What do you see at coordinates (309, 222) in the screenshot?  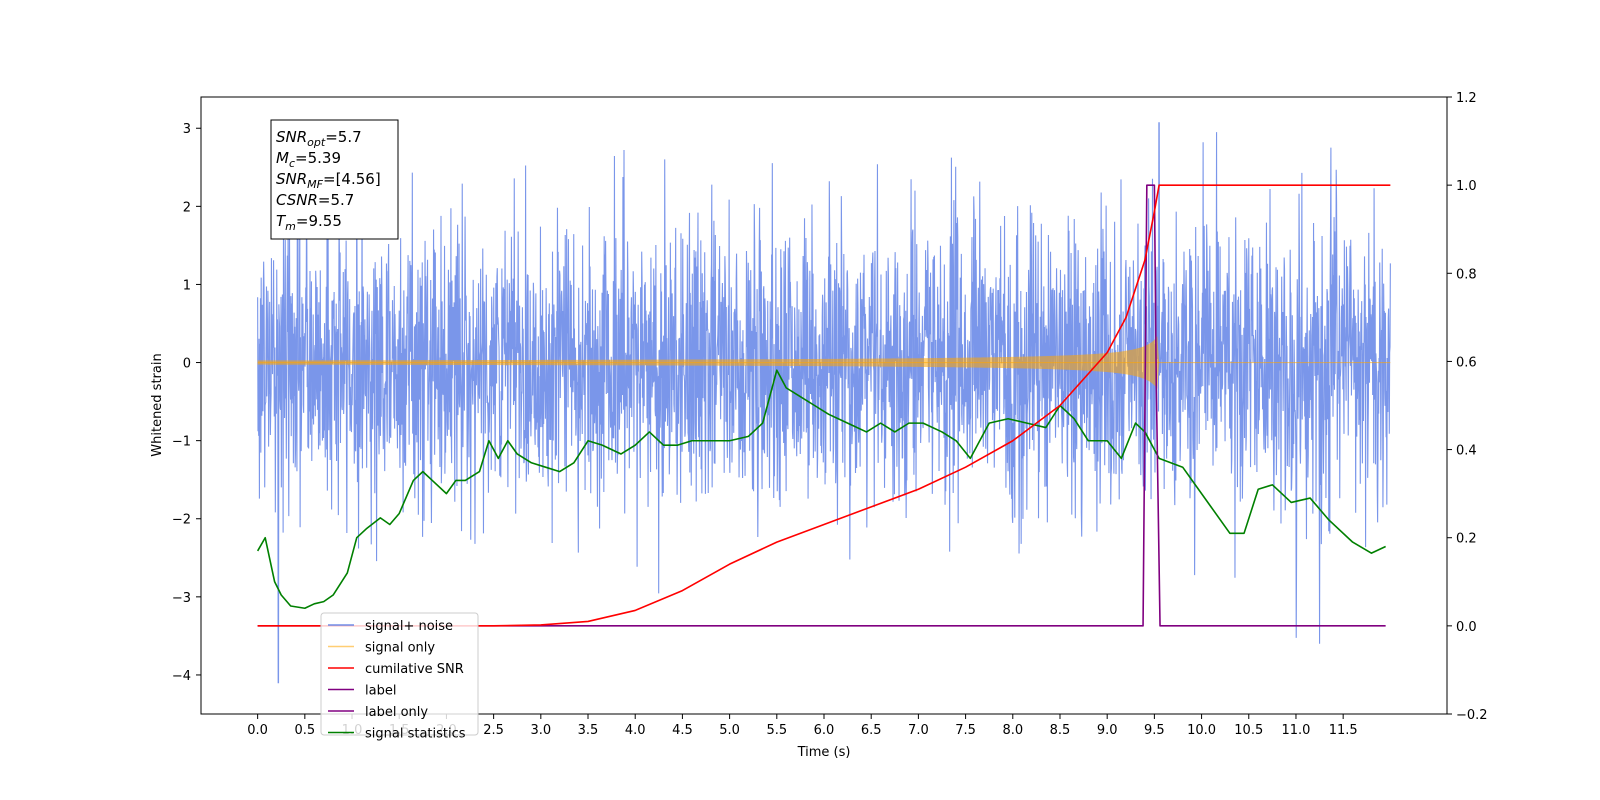 I see `annotation-line-tm: Tm=9.55` at bounding box center [309, 222].